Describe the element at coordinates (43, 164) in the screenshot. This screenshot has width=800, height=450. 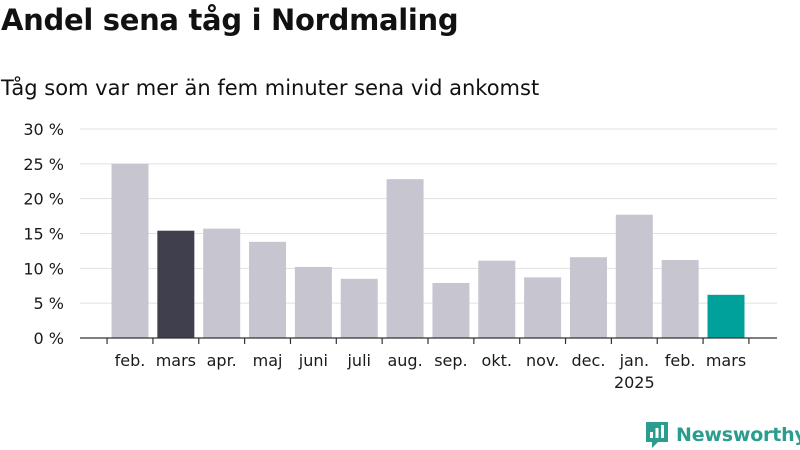
I see `y-tick-label: 25 %` at that location.